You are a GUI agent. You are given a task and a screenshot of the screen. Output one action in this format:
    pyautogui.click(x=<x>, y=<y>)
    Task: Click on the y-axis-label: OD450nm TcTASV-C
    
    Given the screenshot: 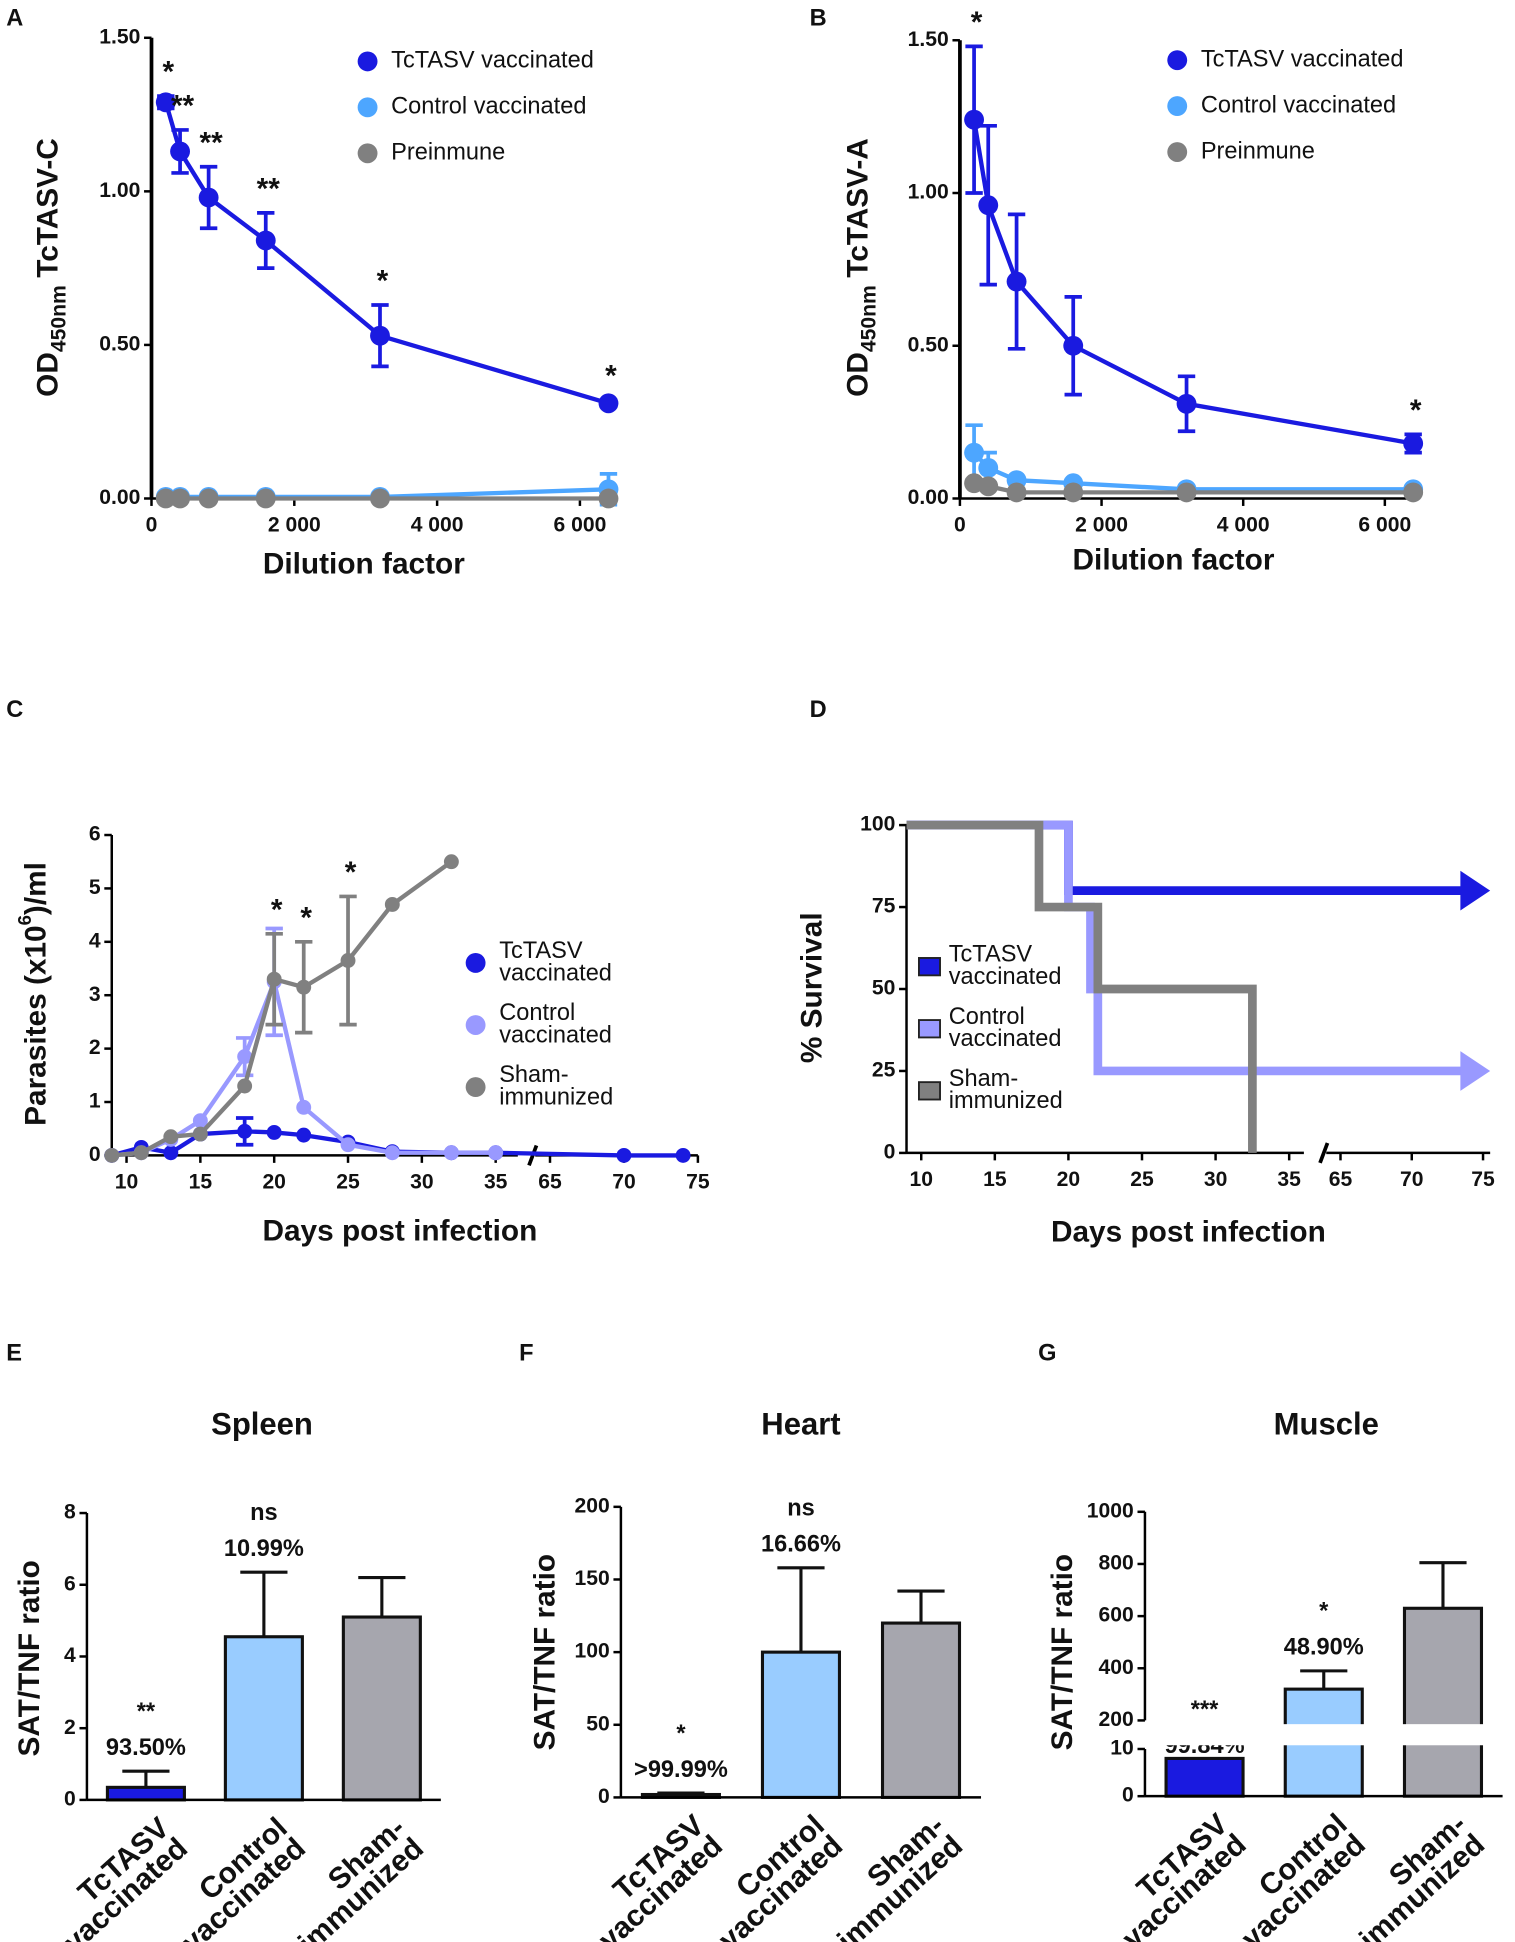 What is the action you would take?
    pyautogui.click(x=51, y=267)
    